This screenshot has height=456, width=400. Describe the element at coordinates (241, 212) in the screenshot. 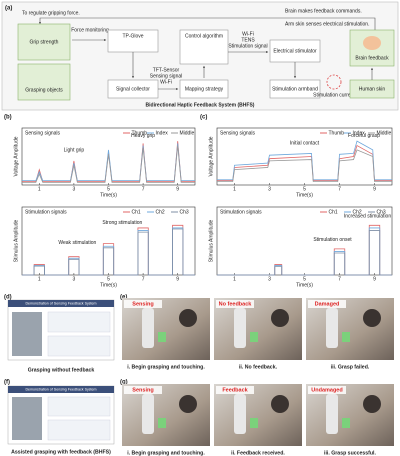

I see `plot-title: Stimulation signals` at that location.